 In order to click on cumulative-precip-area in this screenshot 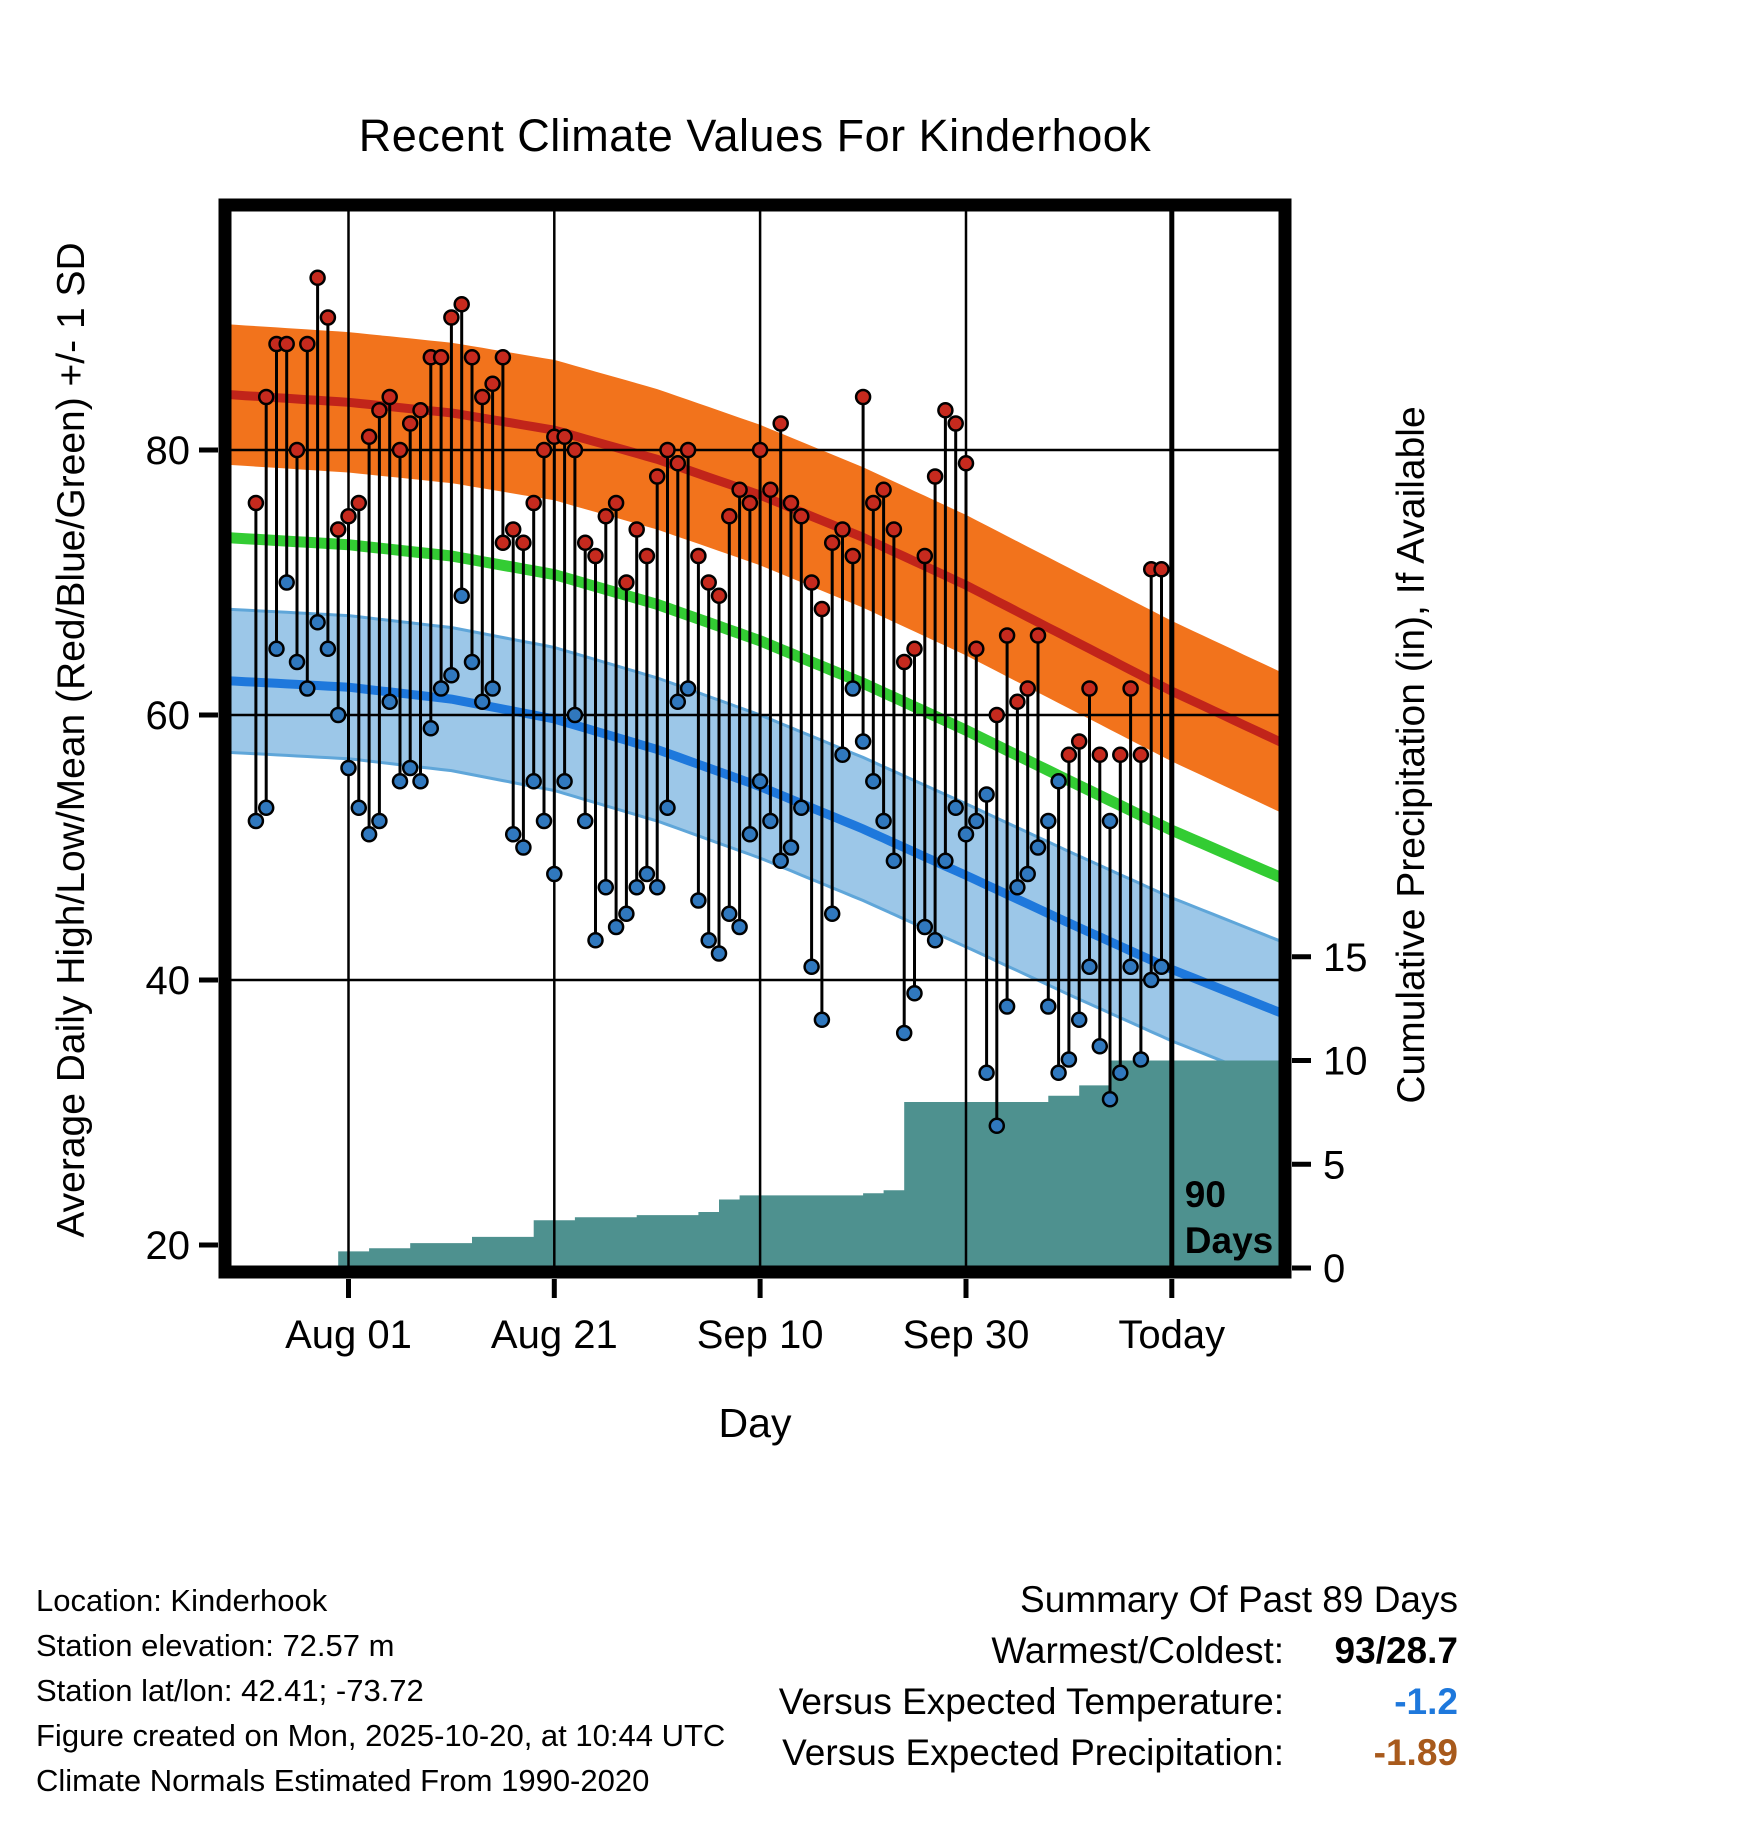, I will do `click(755, 1166)`.